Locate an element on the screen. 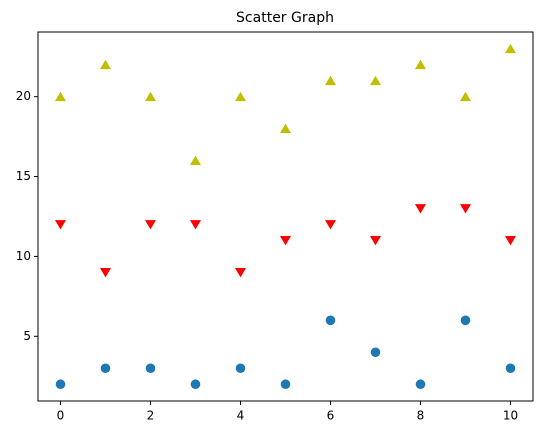 Image resolution: width=543 pixels, height=439 pixels. y-tick-label: 10 is located at coordinates (23, 256).